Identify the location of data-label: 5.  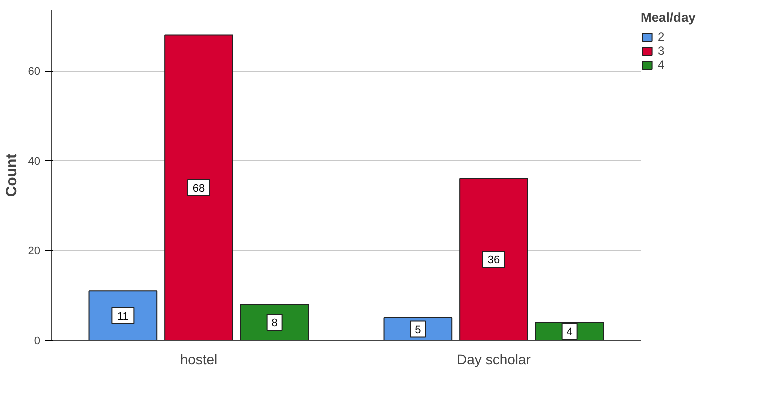
(418, 330).